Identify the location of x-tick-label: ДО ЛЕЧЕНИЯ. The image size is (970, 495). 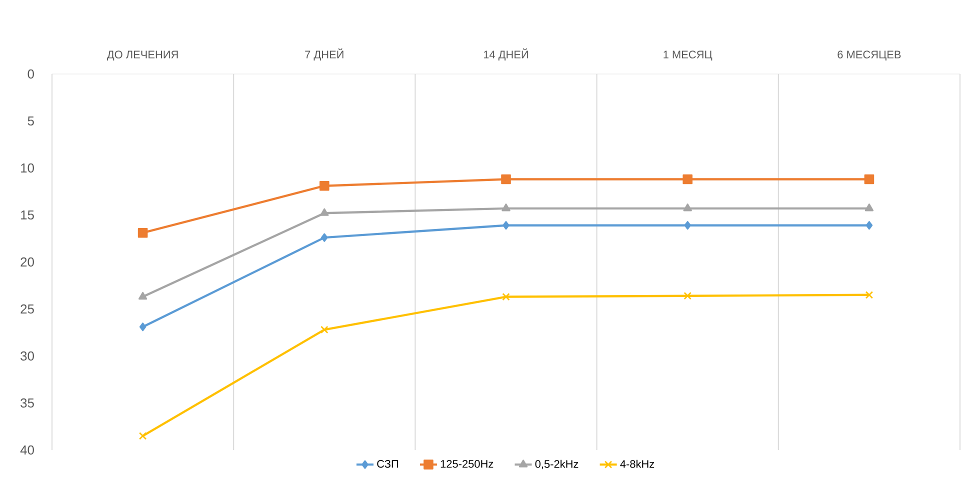
(142, 55).